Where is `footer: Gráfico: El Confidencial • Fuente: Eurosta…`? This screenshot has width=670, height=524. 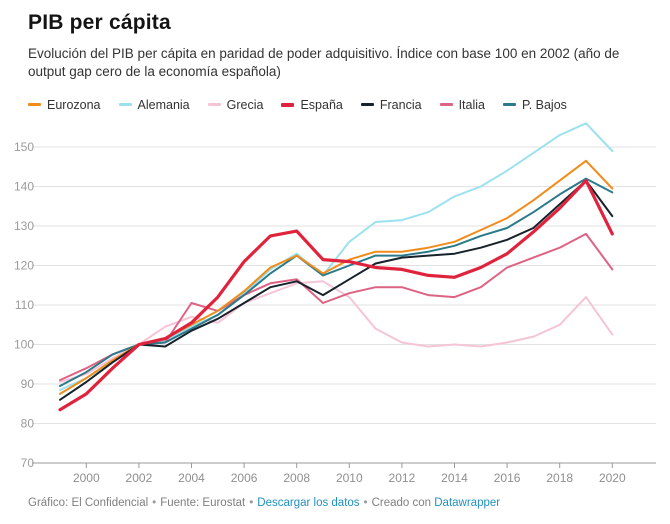
footer: Gráfico: El Confidencial • Fuente: Eurosta… is located at coordinates (349, 503).